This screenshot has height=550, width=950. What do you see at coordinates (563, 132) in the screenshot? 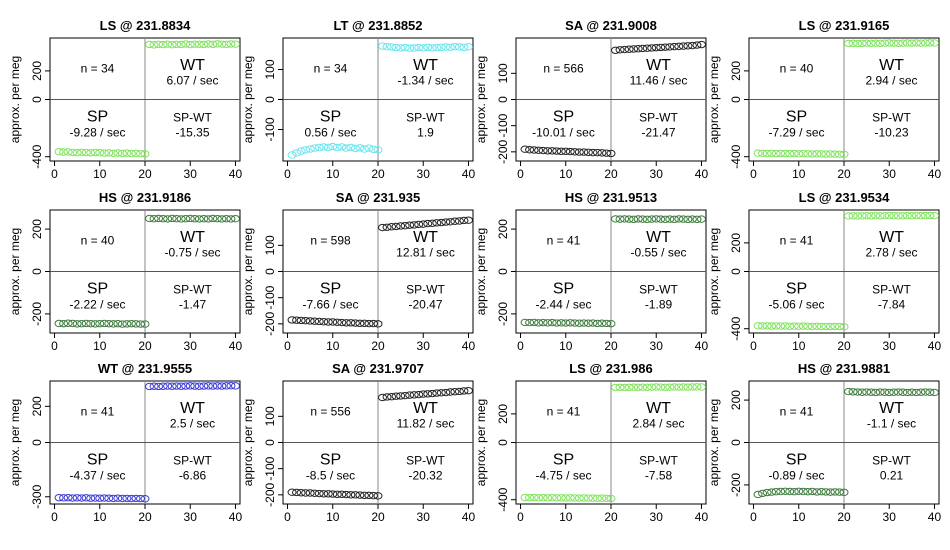
I see `sp-rate: -10.01 / sec` at bounding box center [563, 132].